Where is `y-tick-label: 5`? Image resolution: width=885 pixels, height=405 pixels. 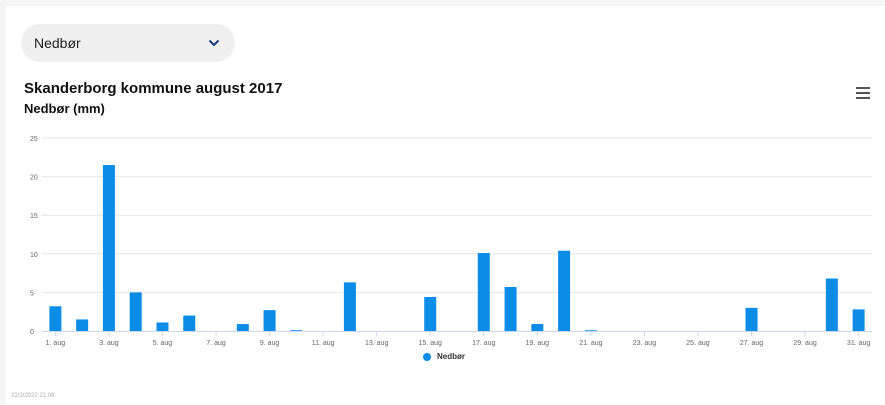
y-tick-label: 5 is located at coordinates (32, 293).